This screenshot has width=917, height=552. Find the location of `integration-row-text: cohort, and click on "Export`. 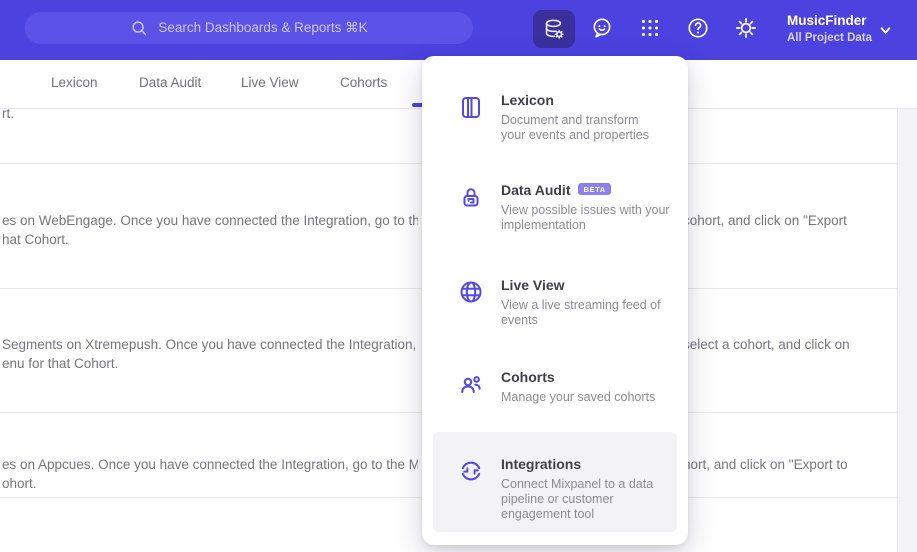

integration-row-text: cohort, and click on "Export is located at coordinates (765, 220).